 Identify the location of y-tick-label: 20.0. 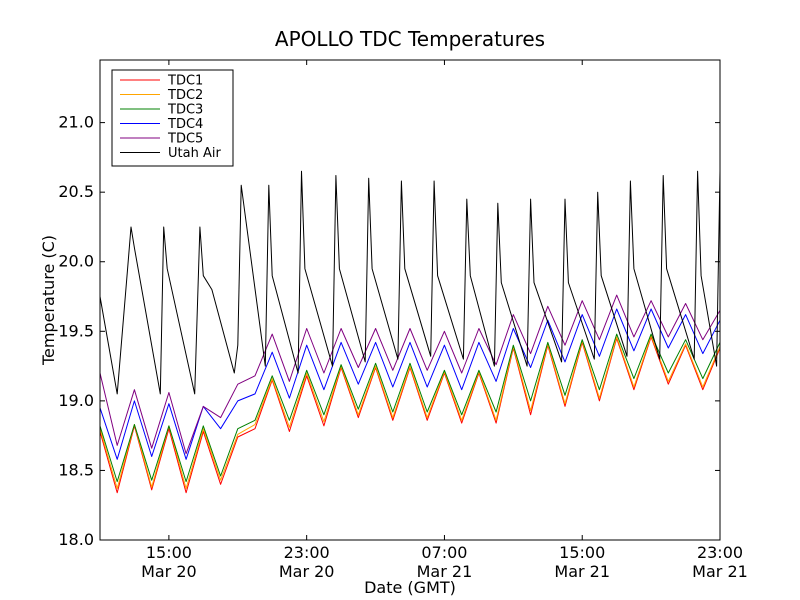
(76, 261).